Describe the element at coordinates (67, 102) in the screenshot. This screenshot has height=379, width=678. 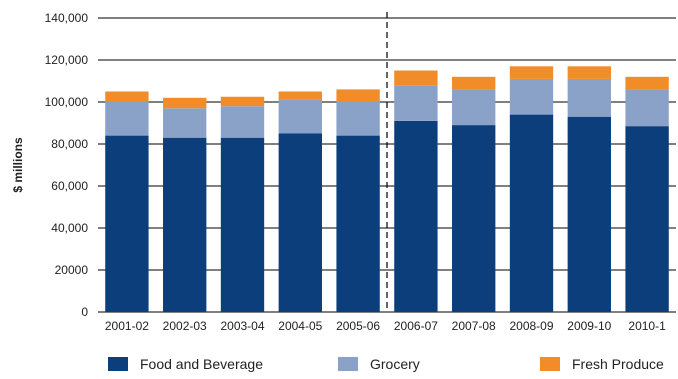
I see `y-tick-label: 100,000` at that location.